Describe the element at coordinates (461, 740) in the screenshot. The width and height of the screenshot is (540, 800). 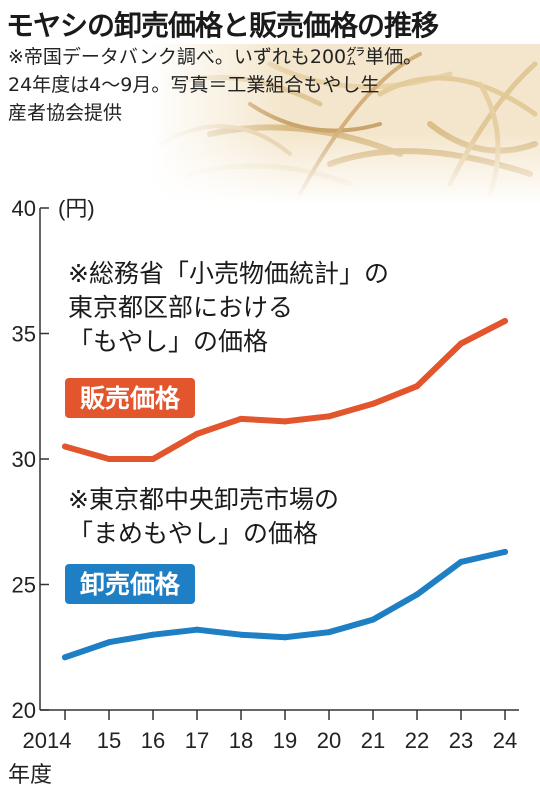
I see `x-tick-label-9: 23` at that location.